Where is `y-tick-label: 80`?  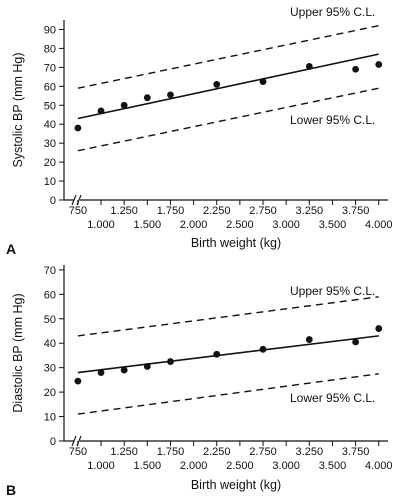
y-tick-label: 80 is located at coordinates (50, 49).